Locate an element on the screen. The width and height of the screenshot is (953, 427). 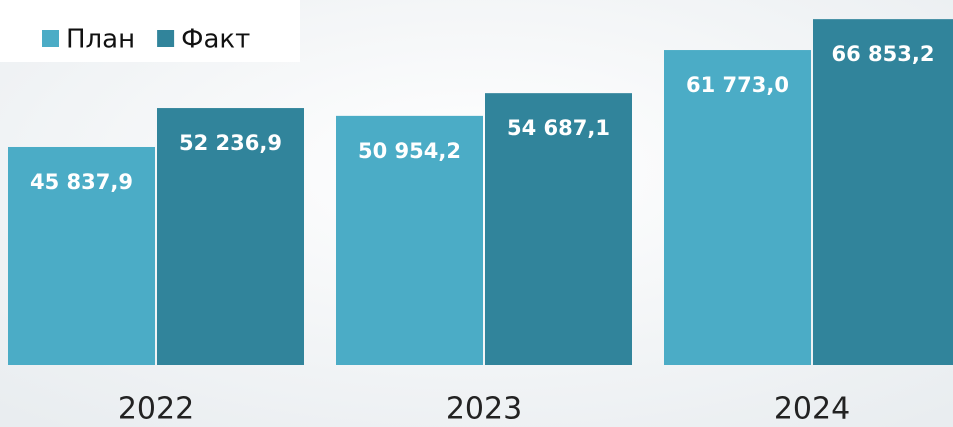
x-tick-label: 2024 is located at coordinates (812, 409).